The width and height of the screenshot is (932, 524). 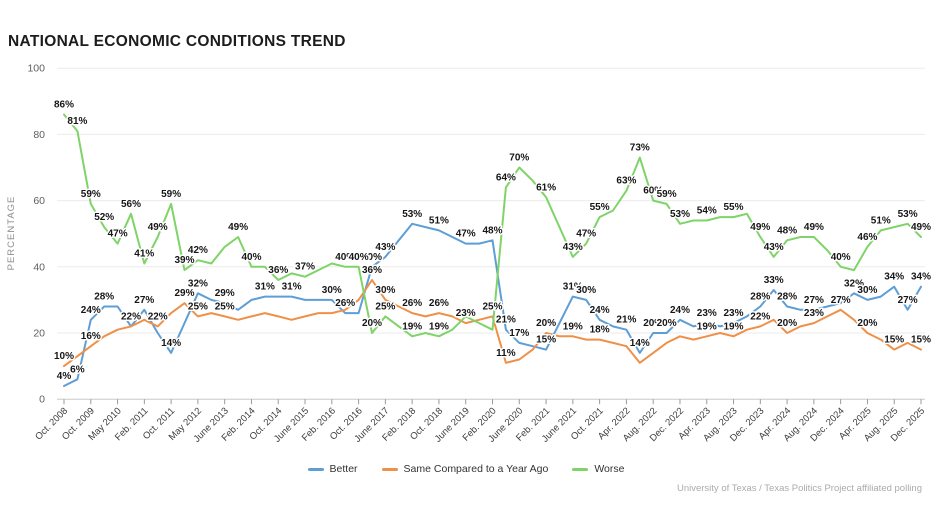 What do you see at coordinates (506, 353) in the screenshot?
I see `data-point-label: 11%` at bounding box center [506, 353].